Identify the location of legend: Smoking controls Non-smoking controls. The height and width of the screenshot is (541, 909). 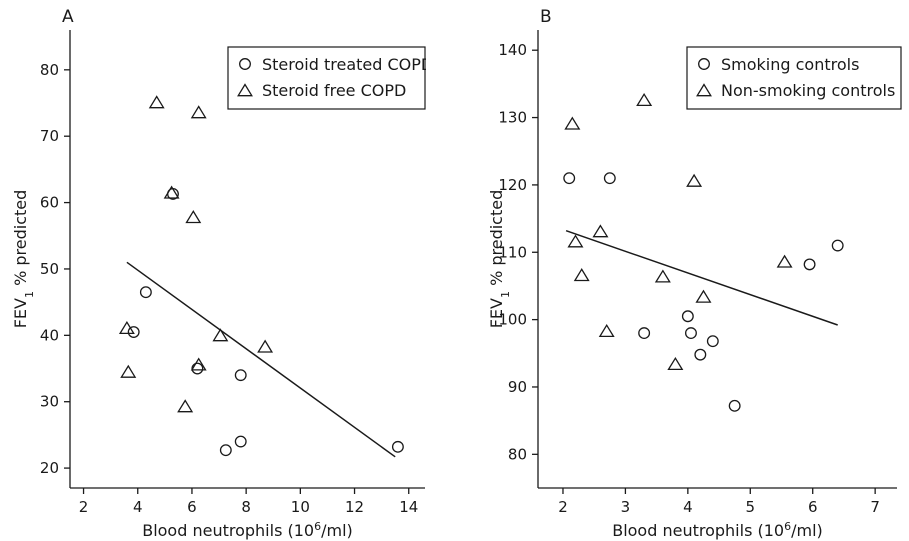
(794, 78).